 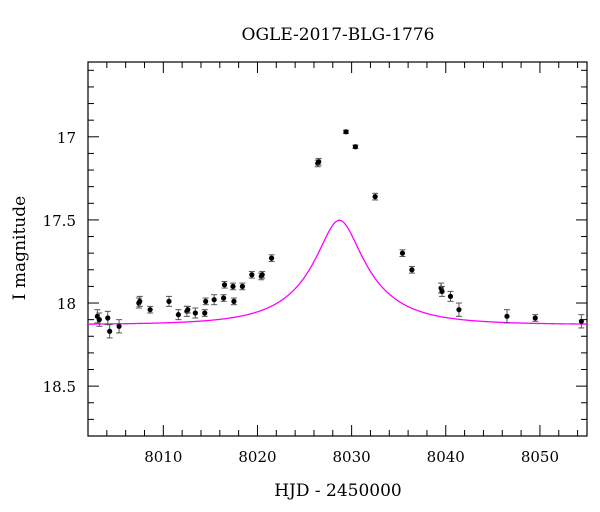 What do you see at coordinates (66, 138) in the screenshot?
I see `y-tick-label: 17` at bounding box center [66, 138].